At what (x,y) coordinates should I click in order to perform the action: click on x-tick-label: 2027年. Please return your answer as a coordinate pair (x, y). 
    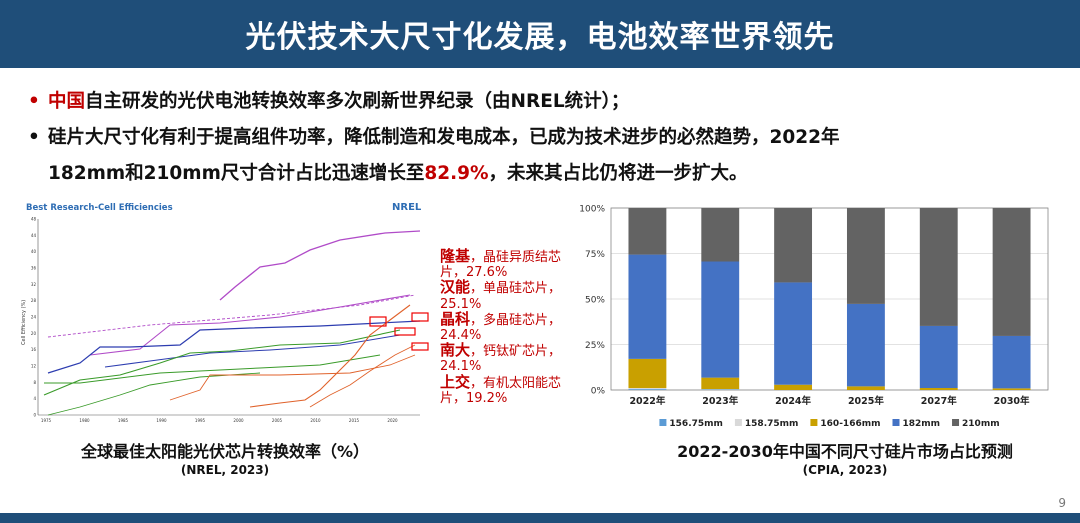
    Looking at the image, I should click on (939, 401).